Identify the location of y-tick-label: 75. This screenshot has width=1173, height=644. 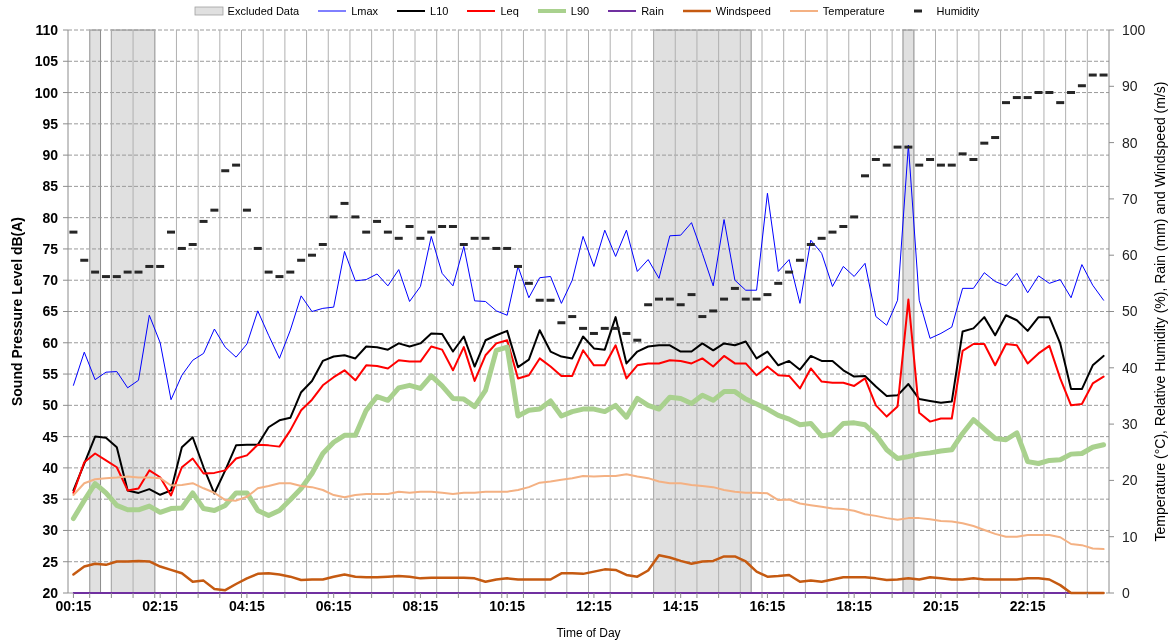
(50, 248).